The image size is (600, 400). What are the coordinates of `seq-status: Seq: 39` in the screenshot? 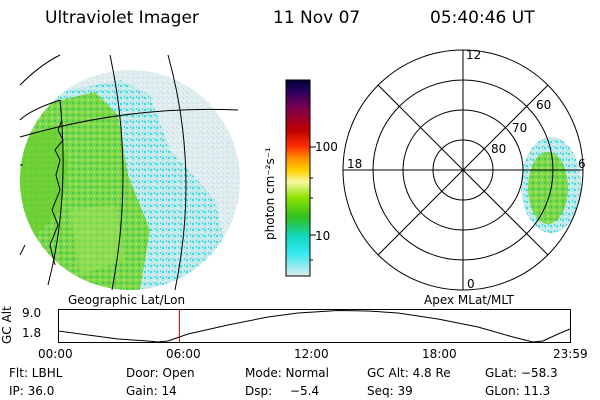 It's located at (390, 391).